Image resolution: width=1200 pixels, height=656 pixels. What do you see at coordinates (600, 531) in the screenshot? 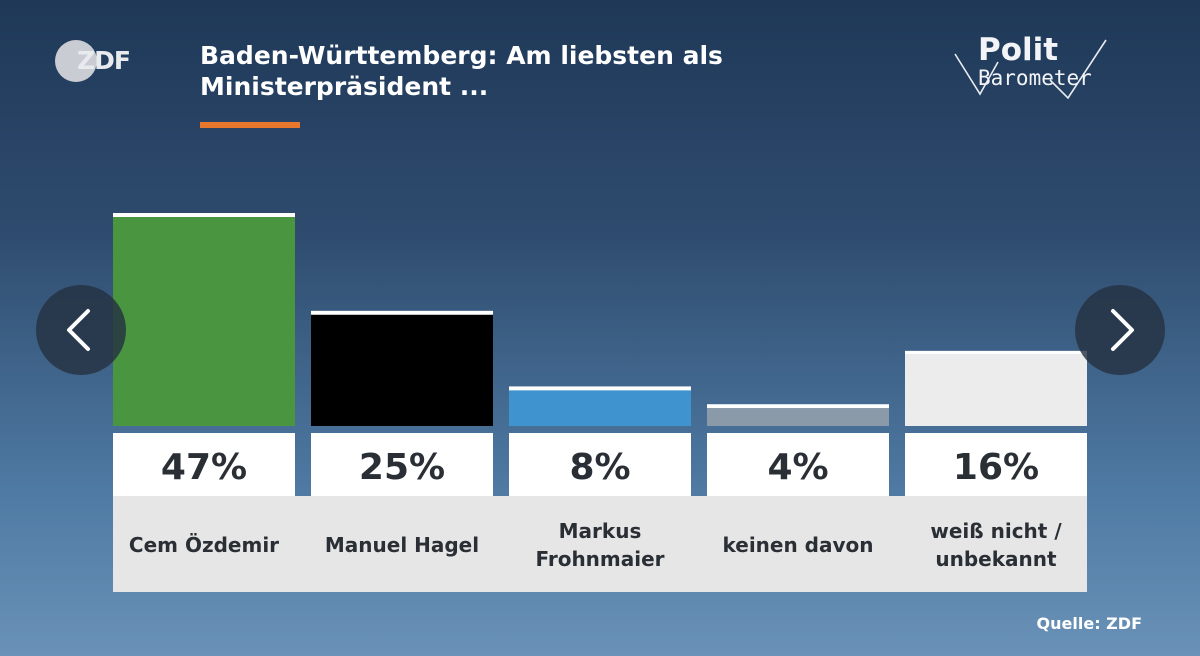
I see `category-label: Markus` at bounding box center [600, 531].